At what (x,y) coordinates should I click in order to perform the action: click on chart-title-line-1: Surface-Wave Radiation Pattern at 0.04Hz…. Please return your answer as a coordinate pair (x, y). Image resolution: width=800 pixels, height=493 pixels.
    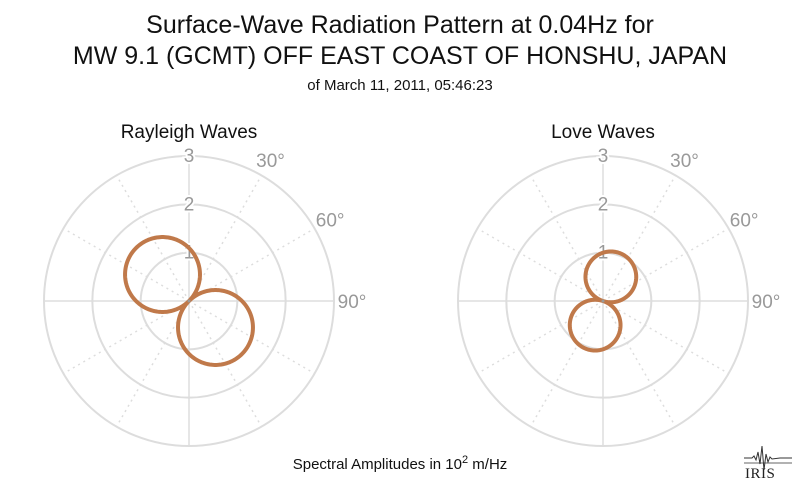
    Looking at the image, I should click on (400, 25).